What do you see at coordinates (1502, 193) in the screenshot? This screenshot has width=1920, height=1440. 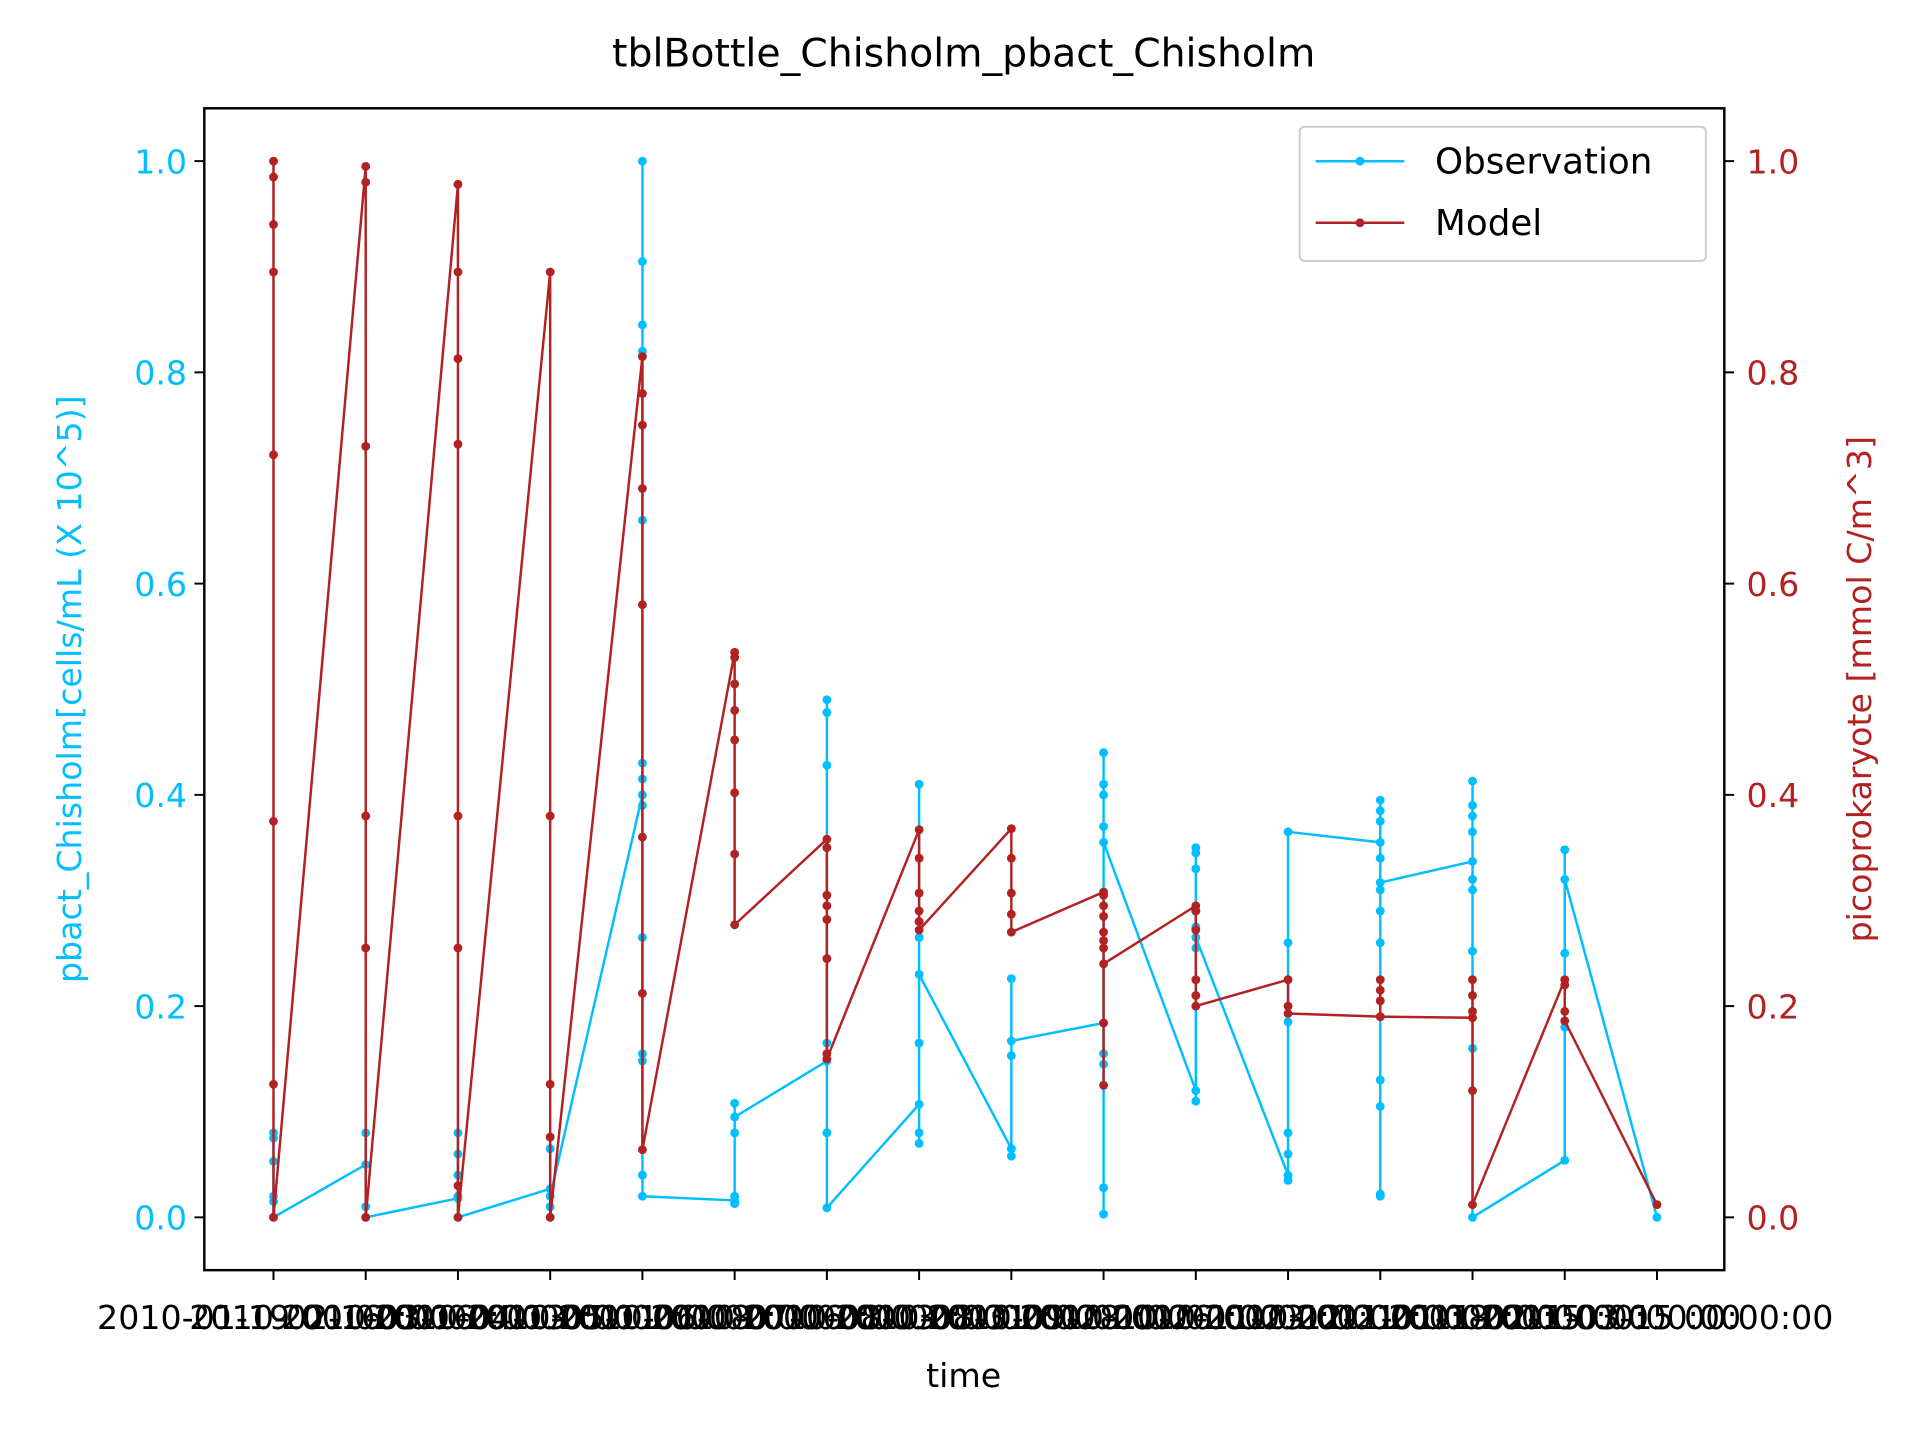 I see `legend: Observation Model` at bounding box center [1502, 193].